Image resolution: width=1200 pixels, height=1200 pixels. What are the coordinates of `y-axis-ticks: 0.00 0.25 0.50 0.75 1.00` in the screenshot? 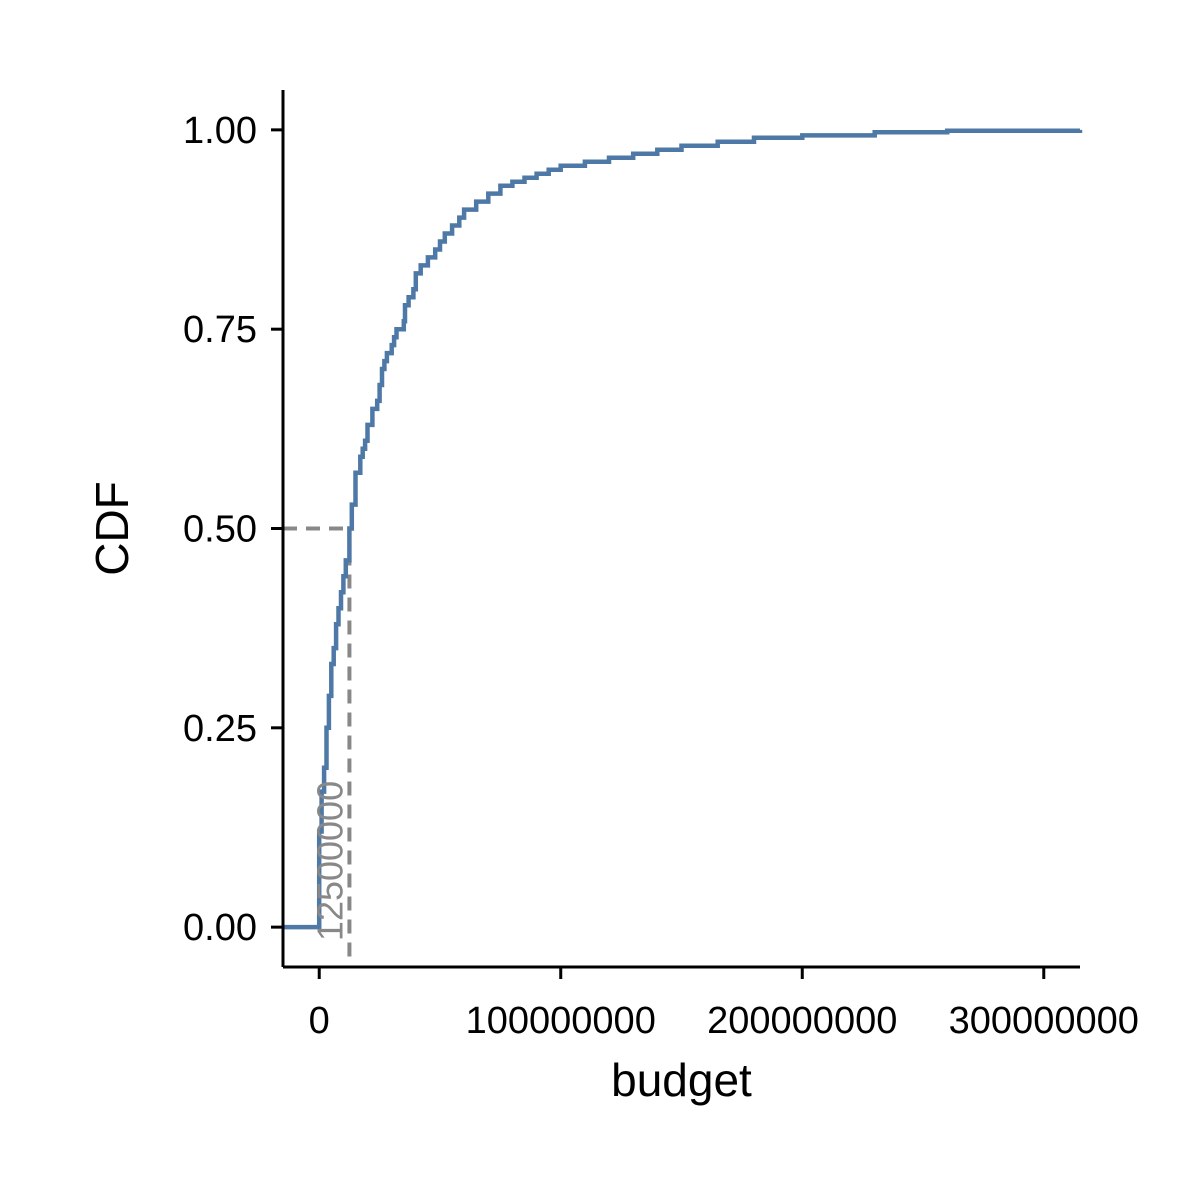 It's located at (233, 529).